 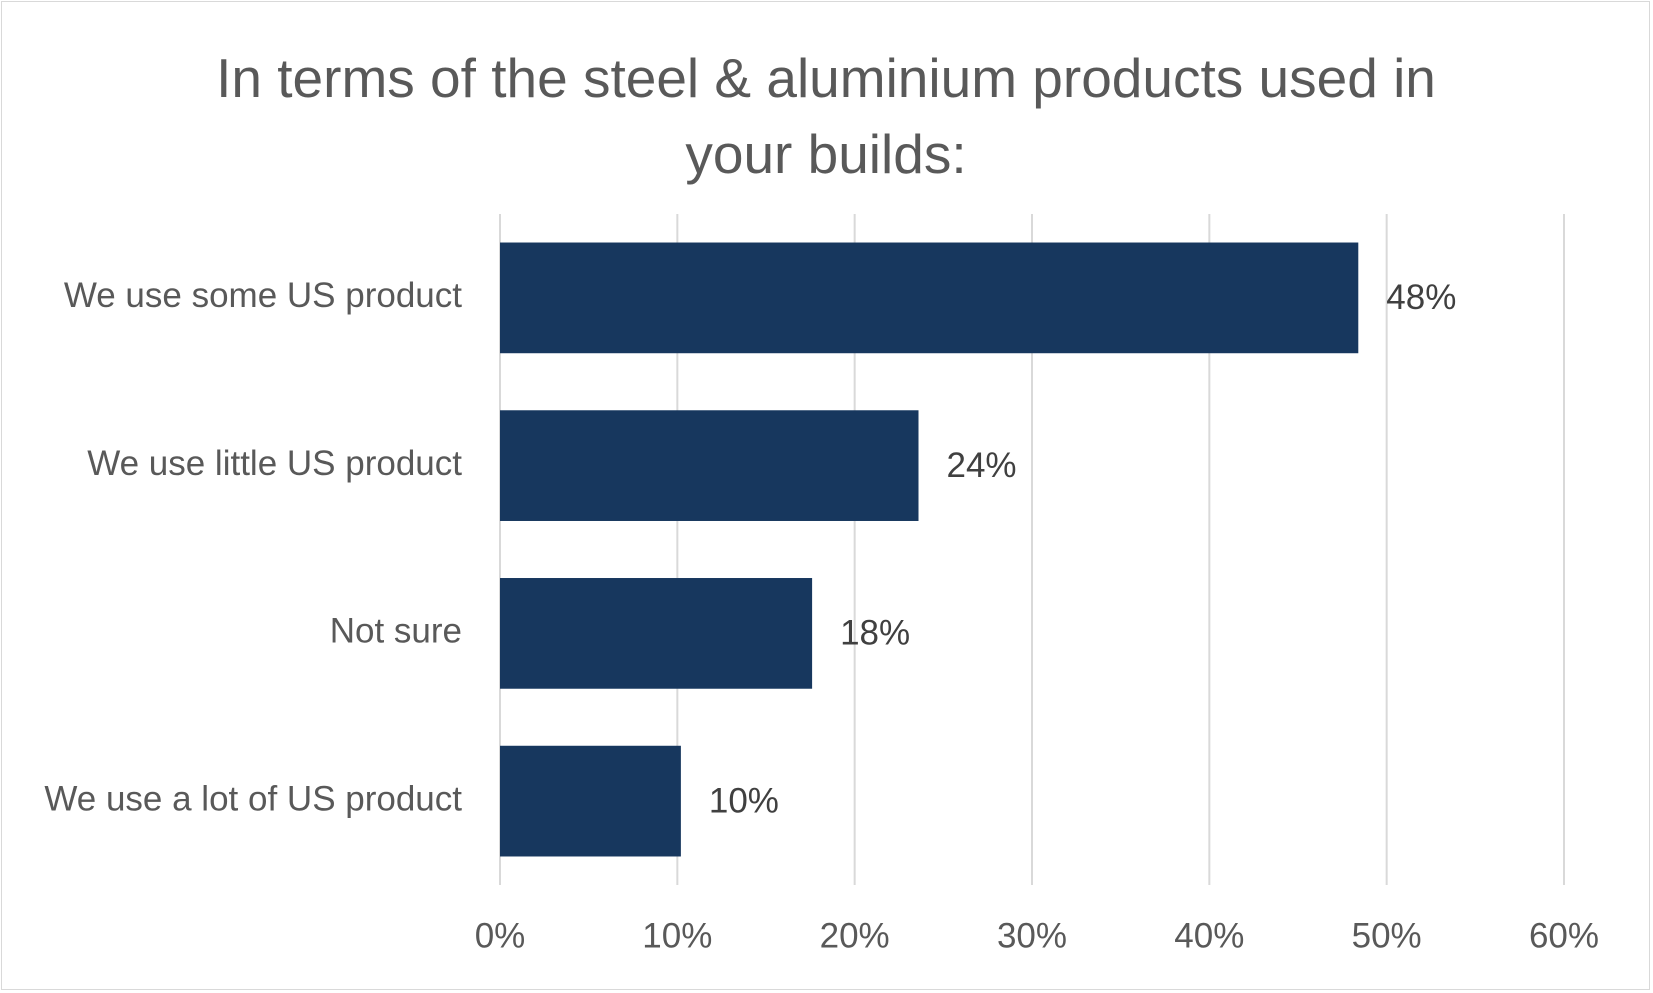 I want to click on value-label: 48%, so click(x=1421, y=297).